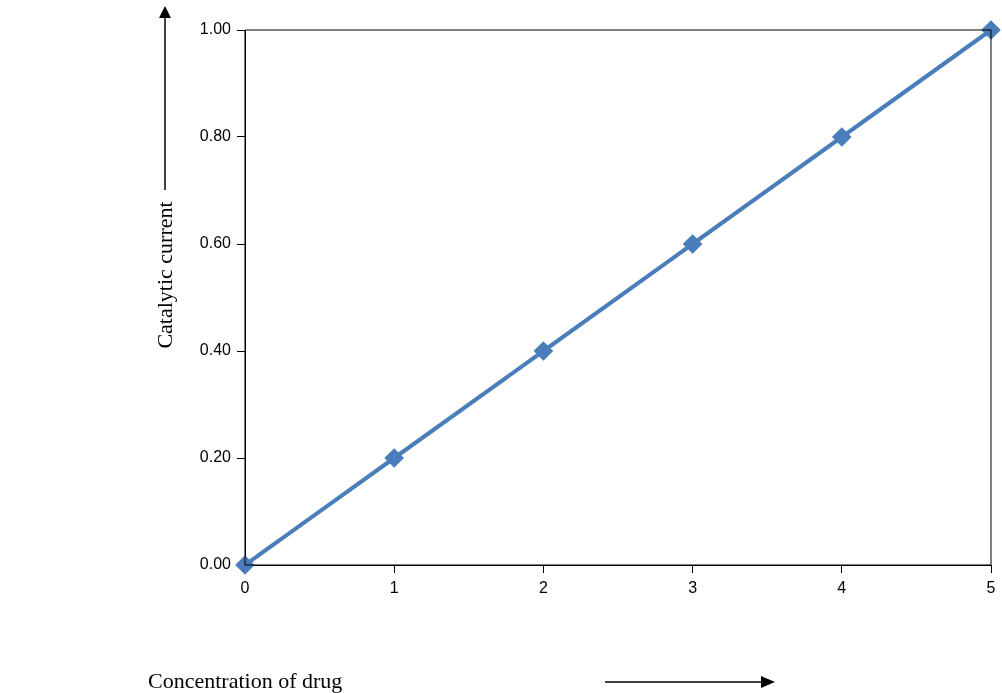  Describe the element at coordinates (842, 588) in the screenshot. I see `x-tick-label: 4` at that location.